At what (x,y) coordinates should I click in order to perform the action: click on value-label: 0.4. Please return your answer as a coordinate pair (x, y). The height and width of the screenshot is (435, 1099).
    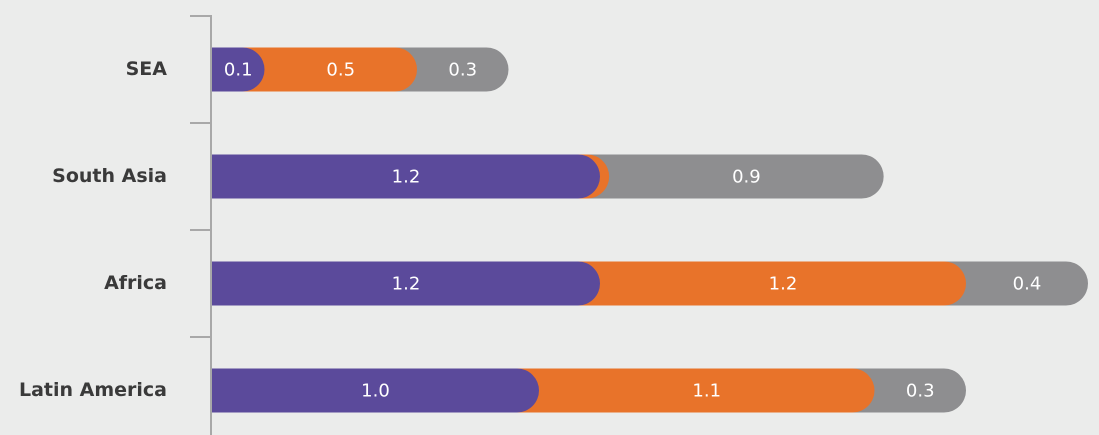
    Looking at the image, I should click on (1027, 284).